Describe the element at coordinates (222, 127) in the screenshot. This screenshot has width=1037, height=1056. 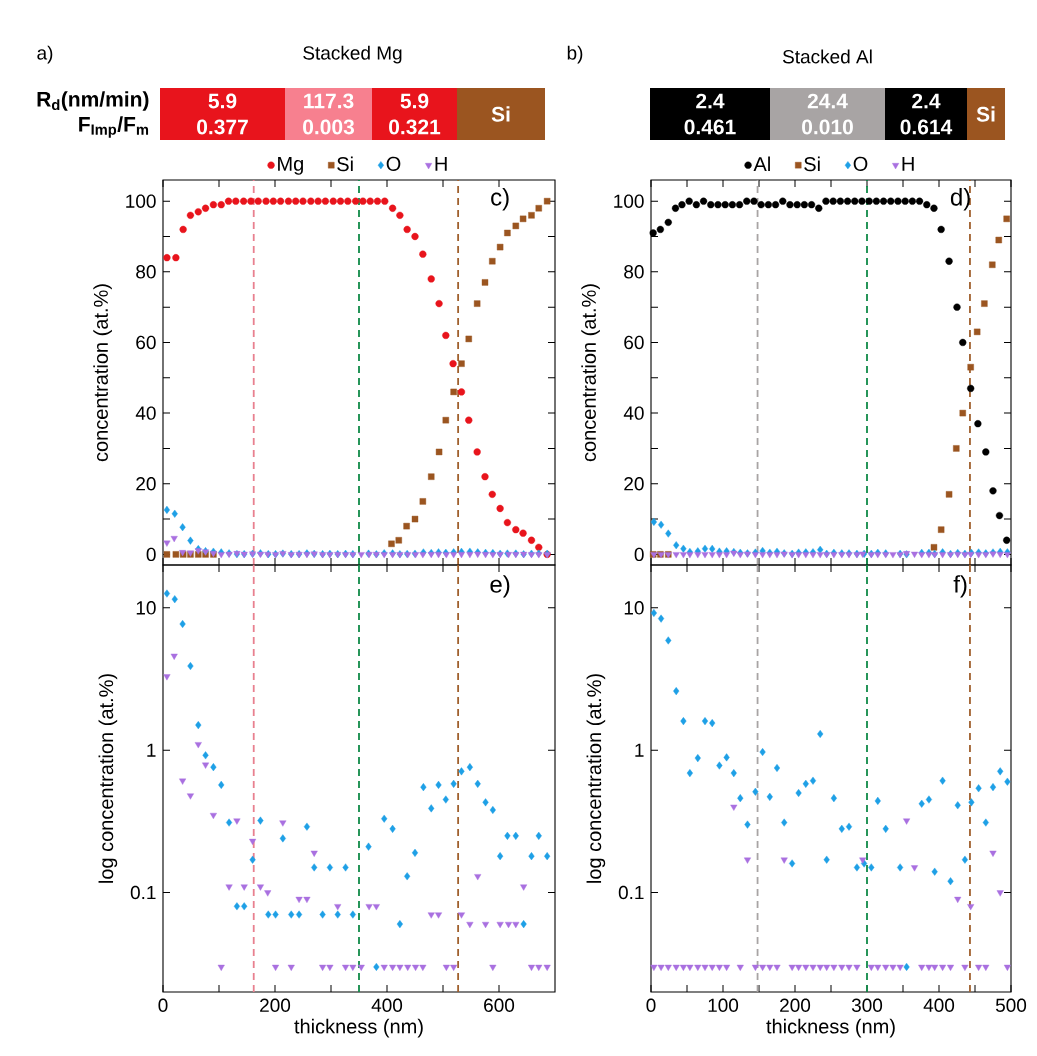
I see `text: 0.377` at that location.